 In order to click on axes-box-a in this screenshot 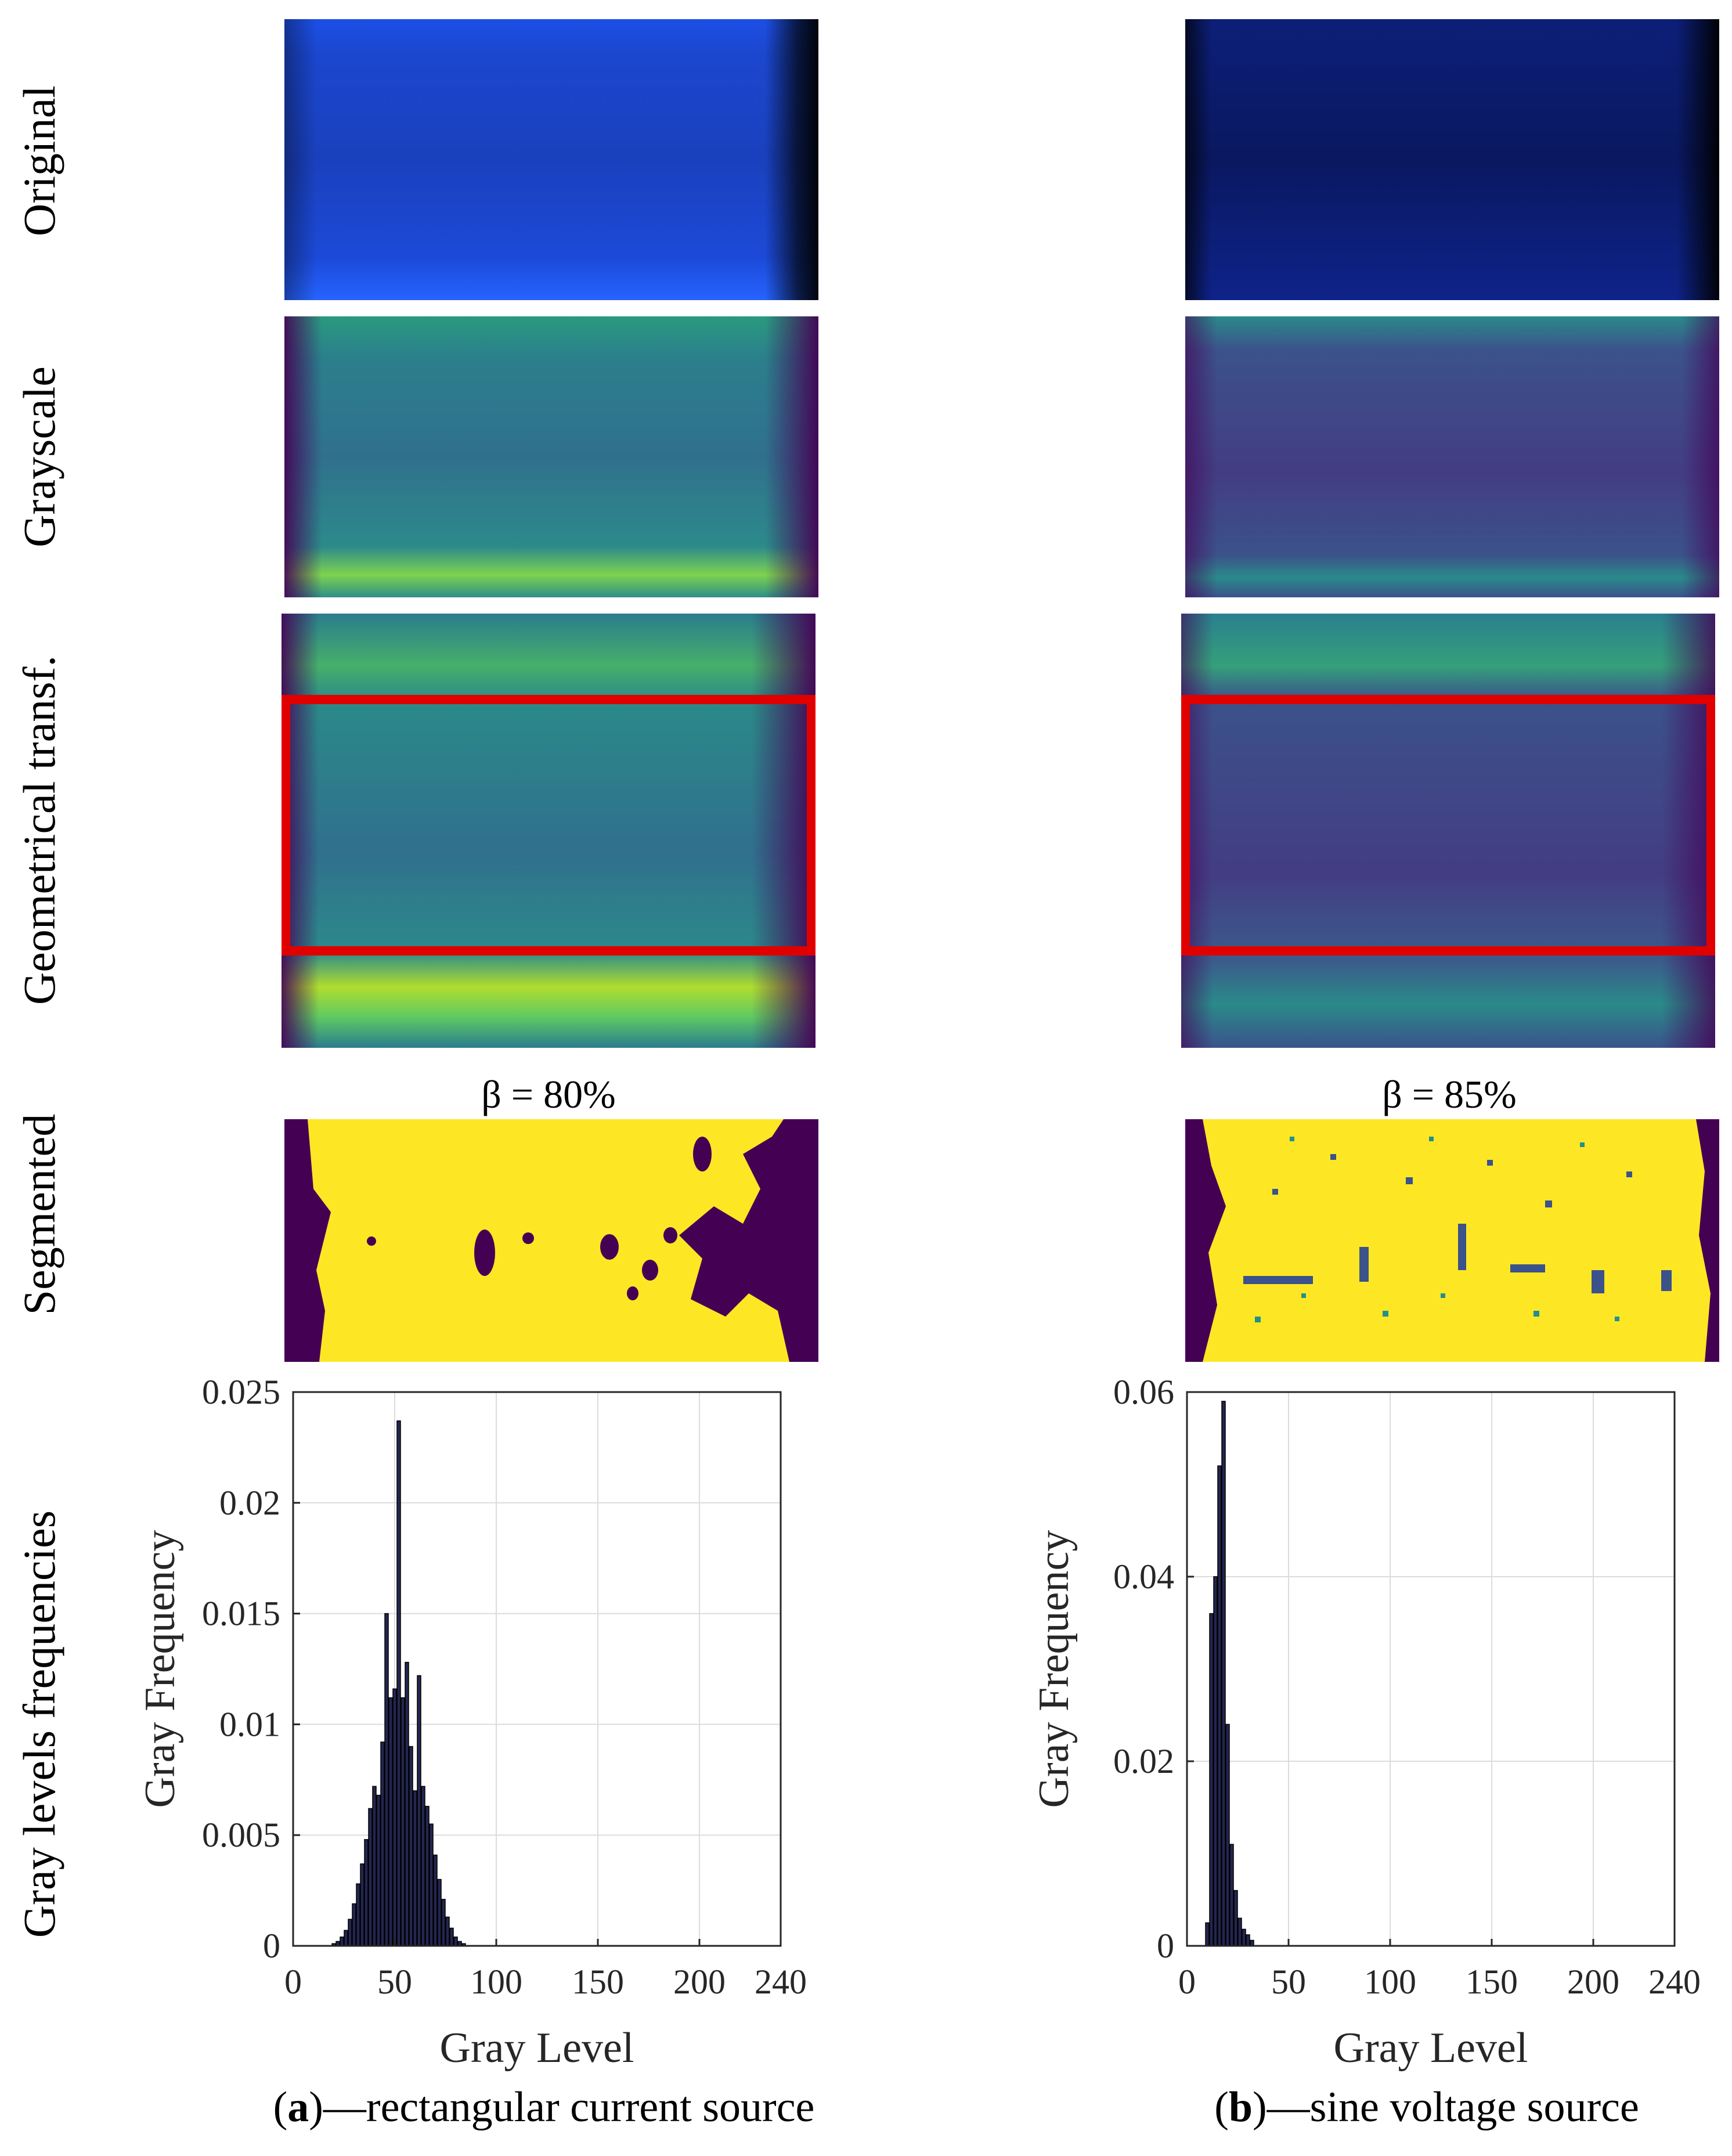, I will do `click(537, 1669)`.